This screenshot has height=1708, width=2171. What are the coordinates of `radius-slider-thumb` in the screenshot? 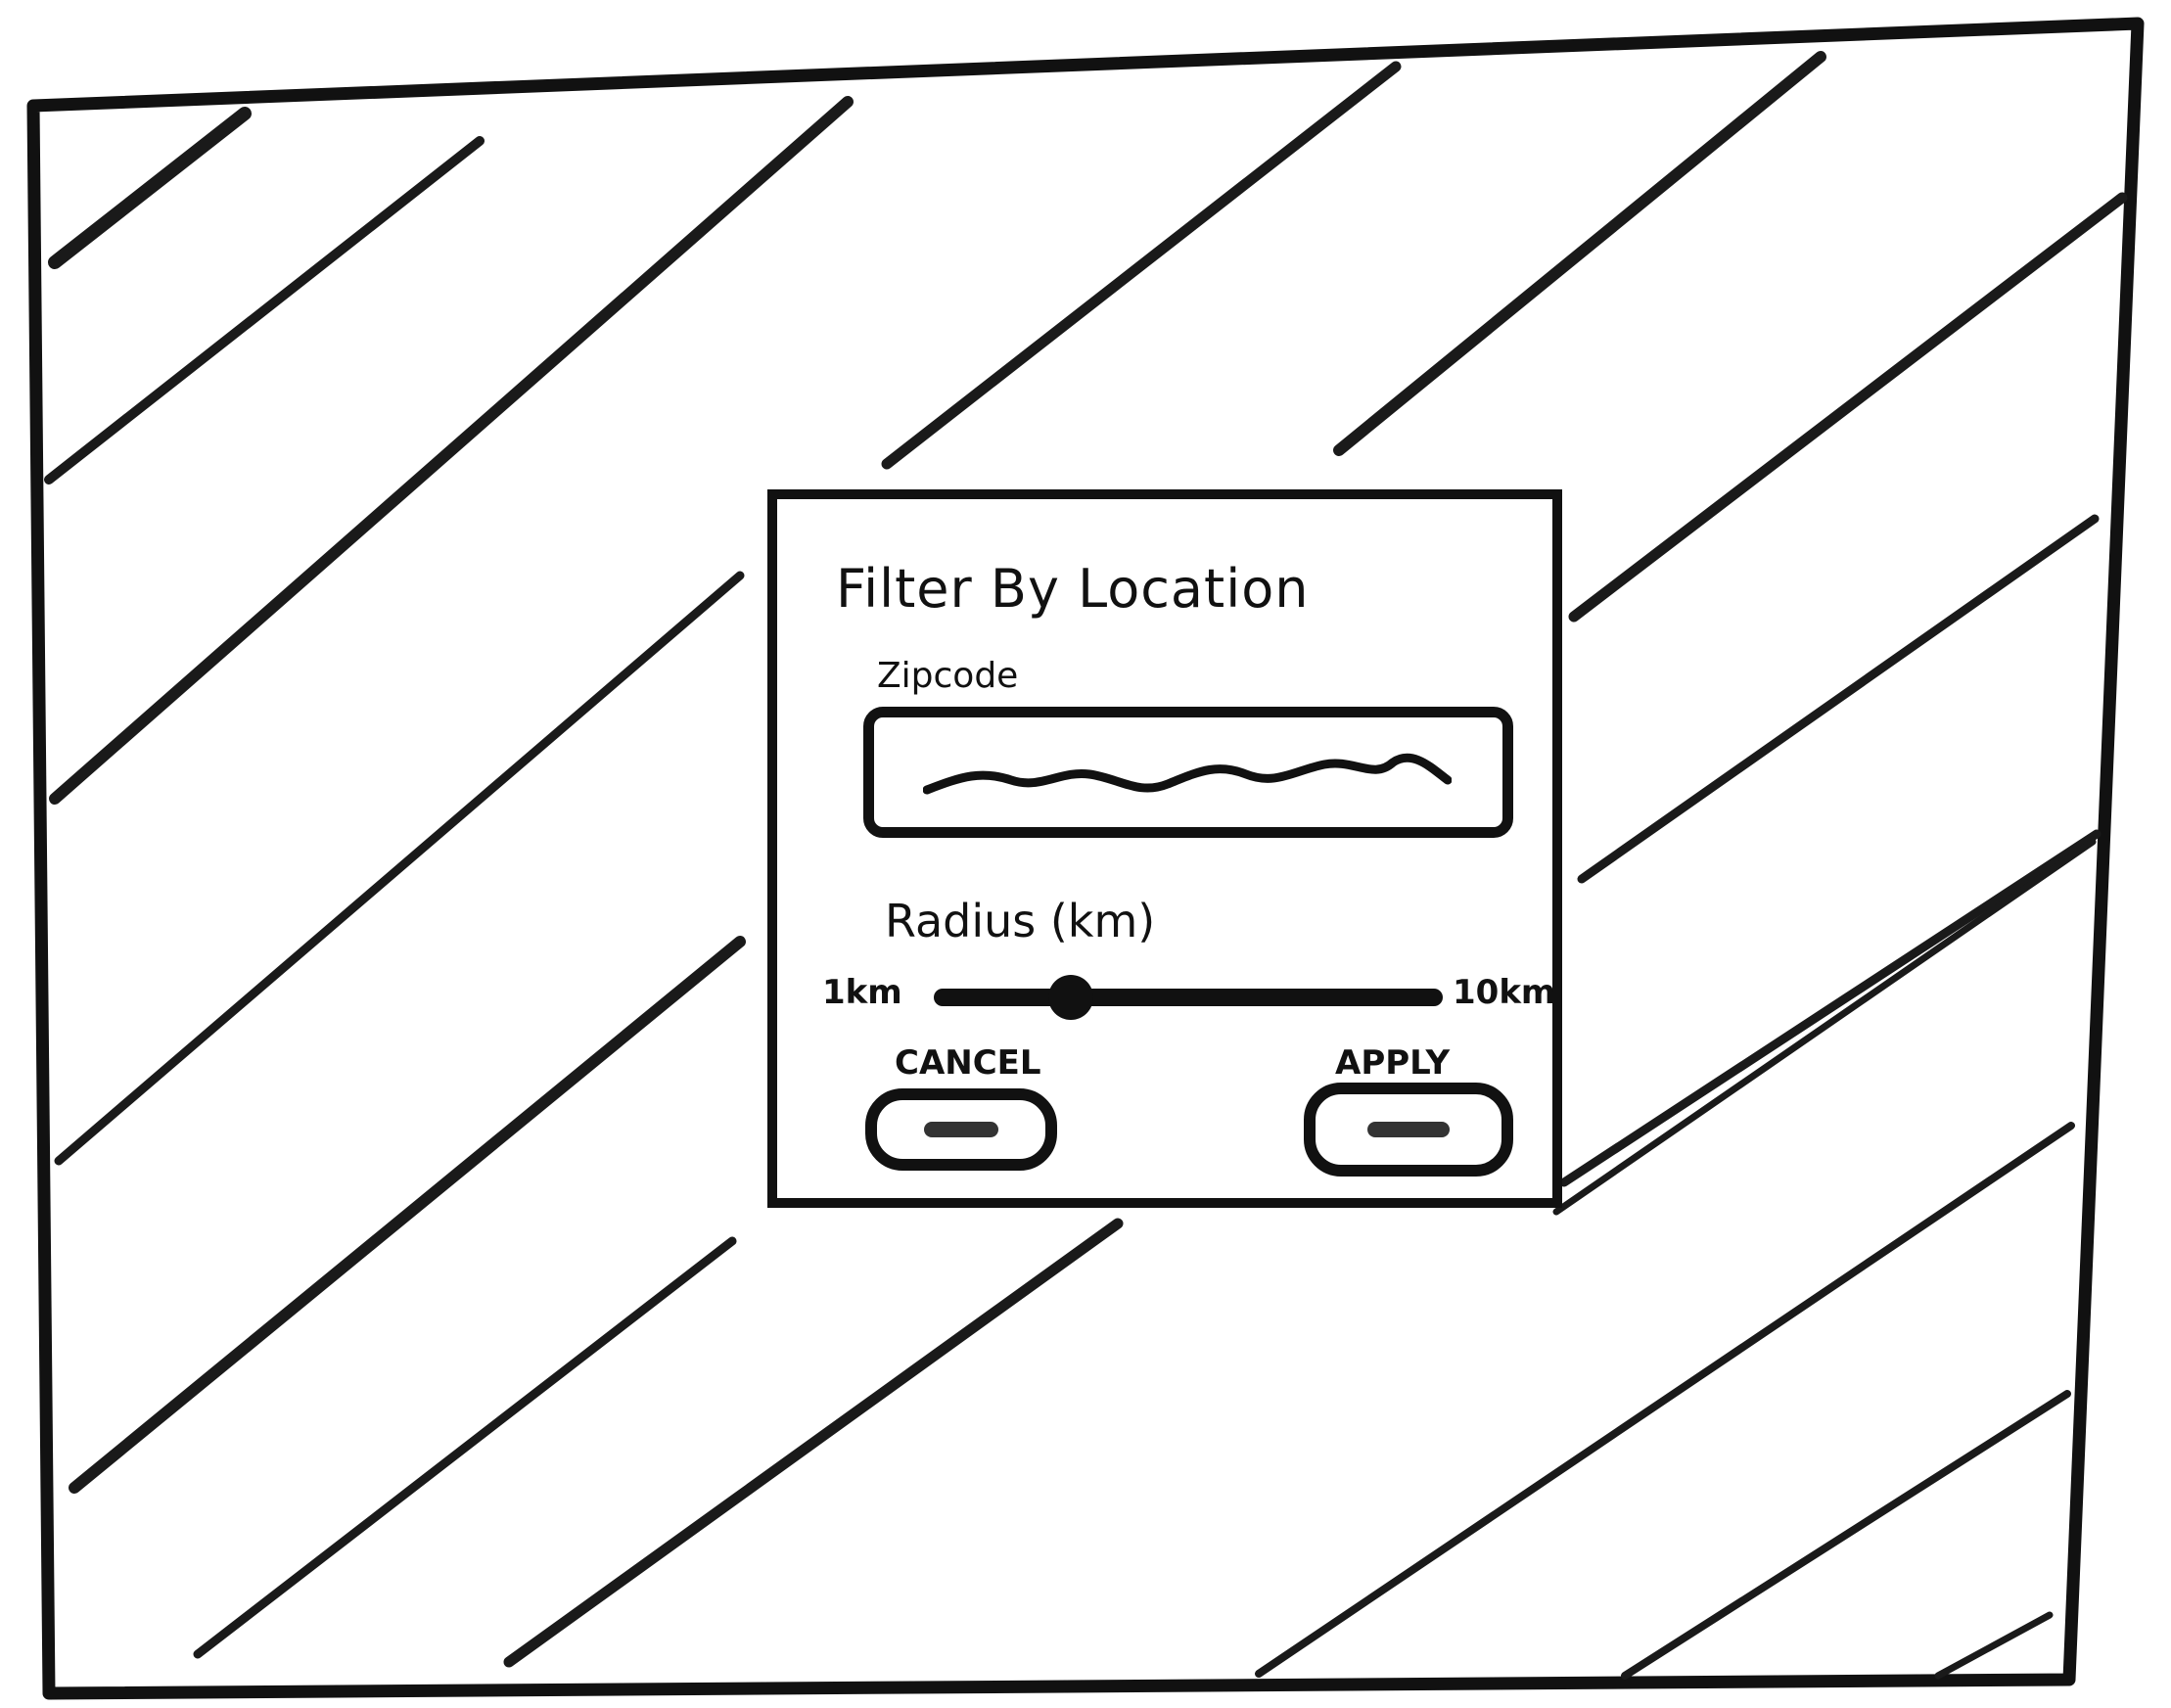 It's located at (1071, 997).